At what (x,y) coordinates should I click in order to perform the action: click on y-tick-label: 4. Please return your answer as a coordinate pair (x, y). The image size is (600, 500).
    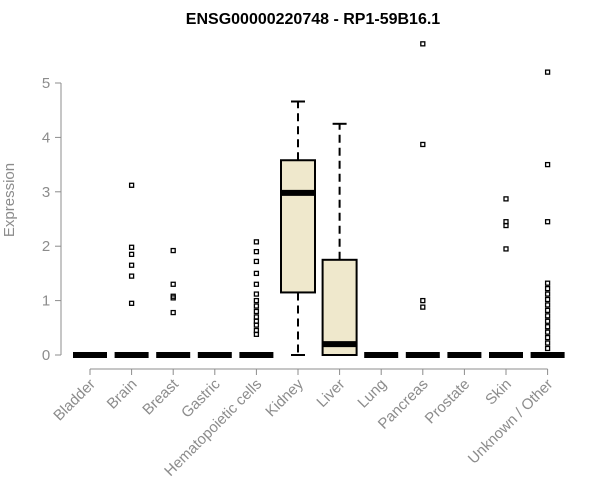
    Looking at the image, I should click on (46, 137).